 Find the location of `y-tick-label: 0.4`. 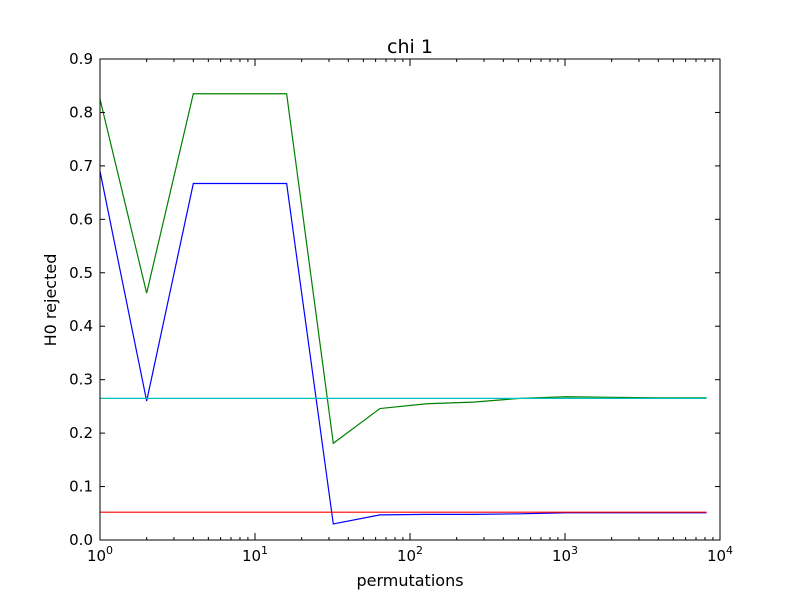

y-tick-label: 0.4 is located at coordinates (81, 326).